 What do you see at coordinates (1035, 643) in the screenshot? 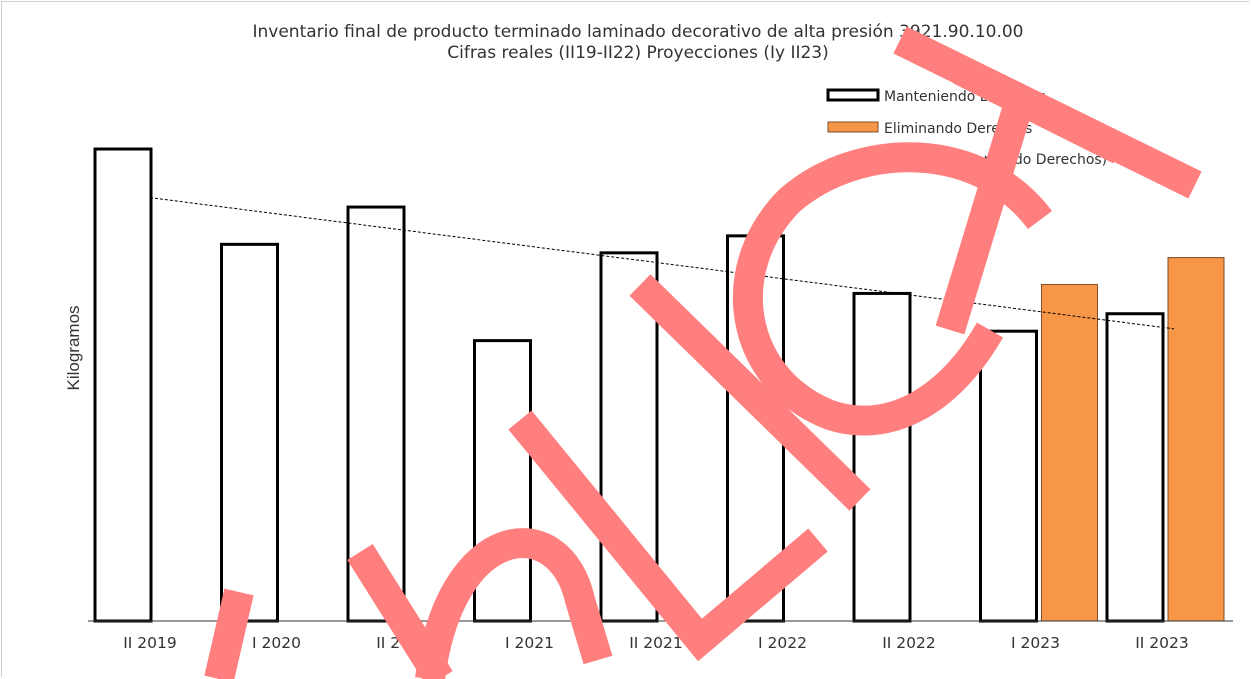
I see `x-tick-label: I 2023` at bounding box center [1035, 643].